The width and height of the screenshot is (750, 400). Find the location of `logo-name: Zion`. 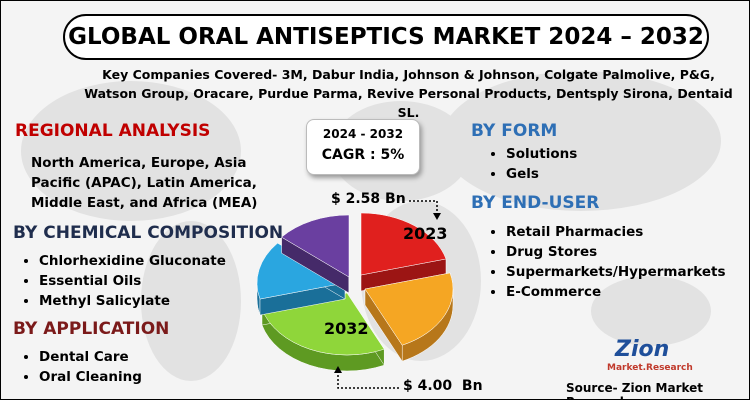

logo-name: Zion is located at coordinates (642, 349).